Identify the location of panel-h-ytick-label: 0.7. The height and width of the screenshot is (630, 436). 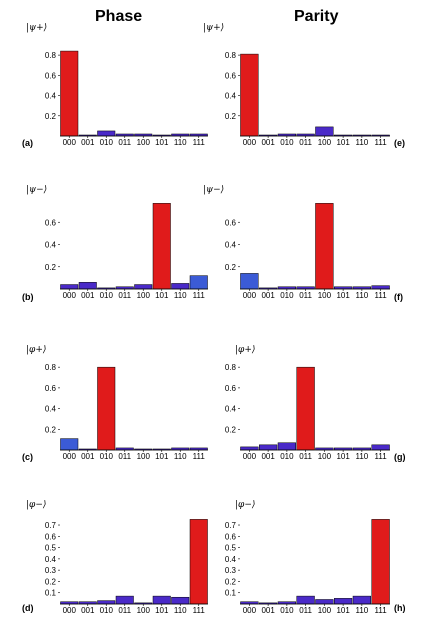
(231, 525).